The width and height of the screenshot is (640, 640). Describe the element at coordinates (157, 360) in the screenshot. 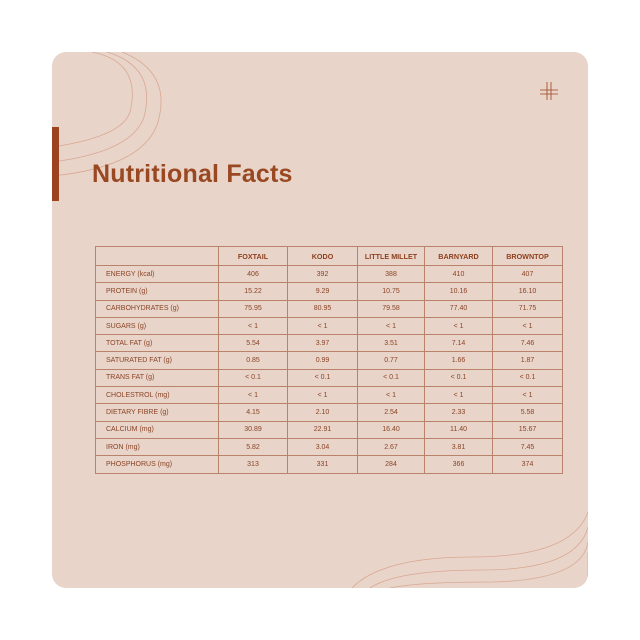

I see `row-label: SATURATED FAT (g)` at that location.